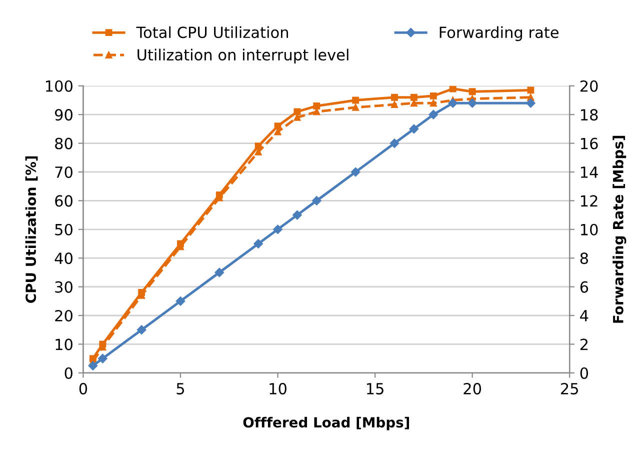 This screenshot has height=452, width=640. Describe the element at coordinates (569, 388) in the screenshot. I see `x-tick-label: 25` at that location.